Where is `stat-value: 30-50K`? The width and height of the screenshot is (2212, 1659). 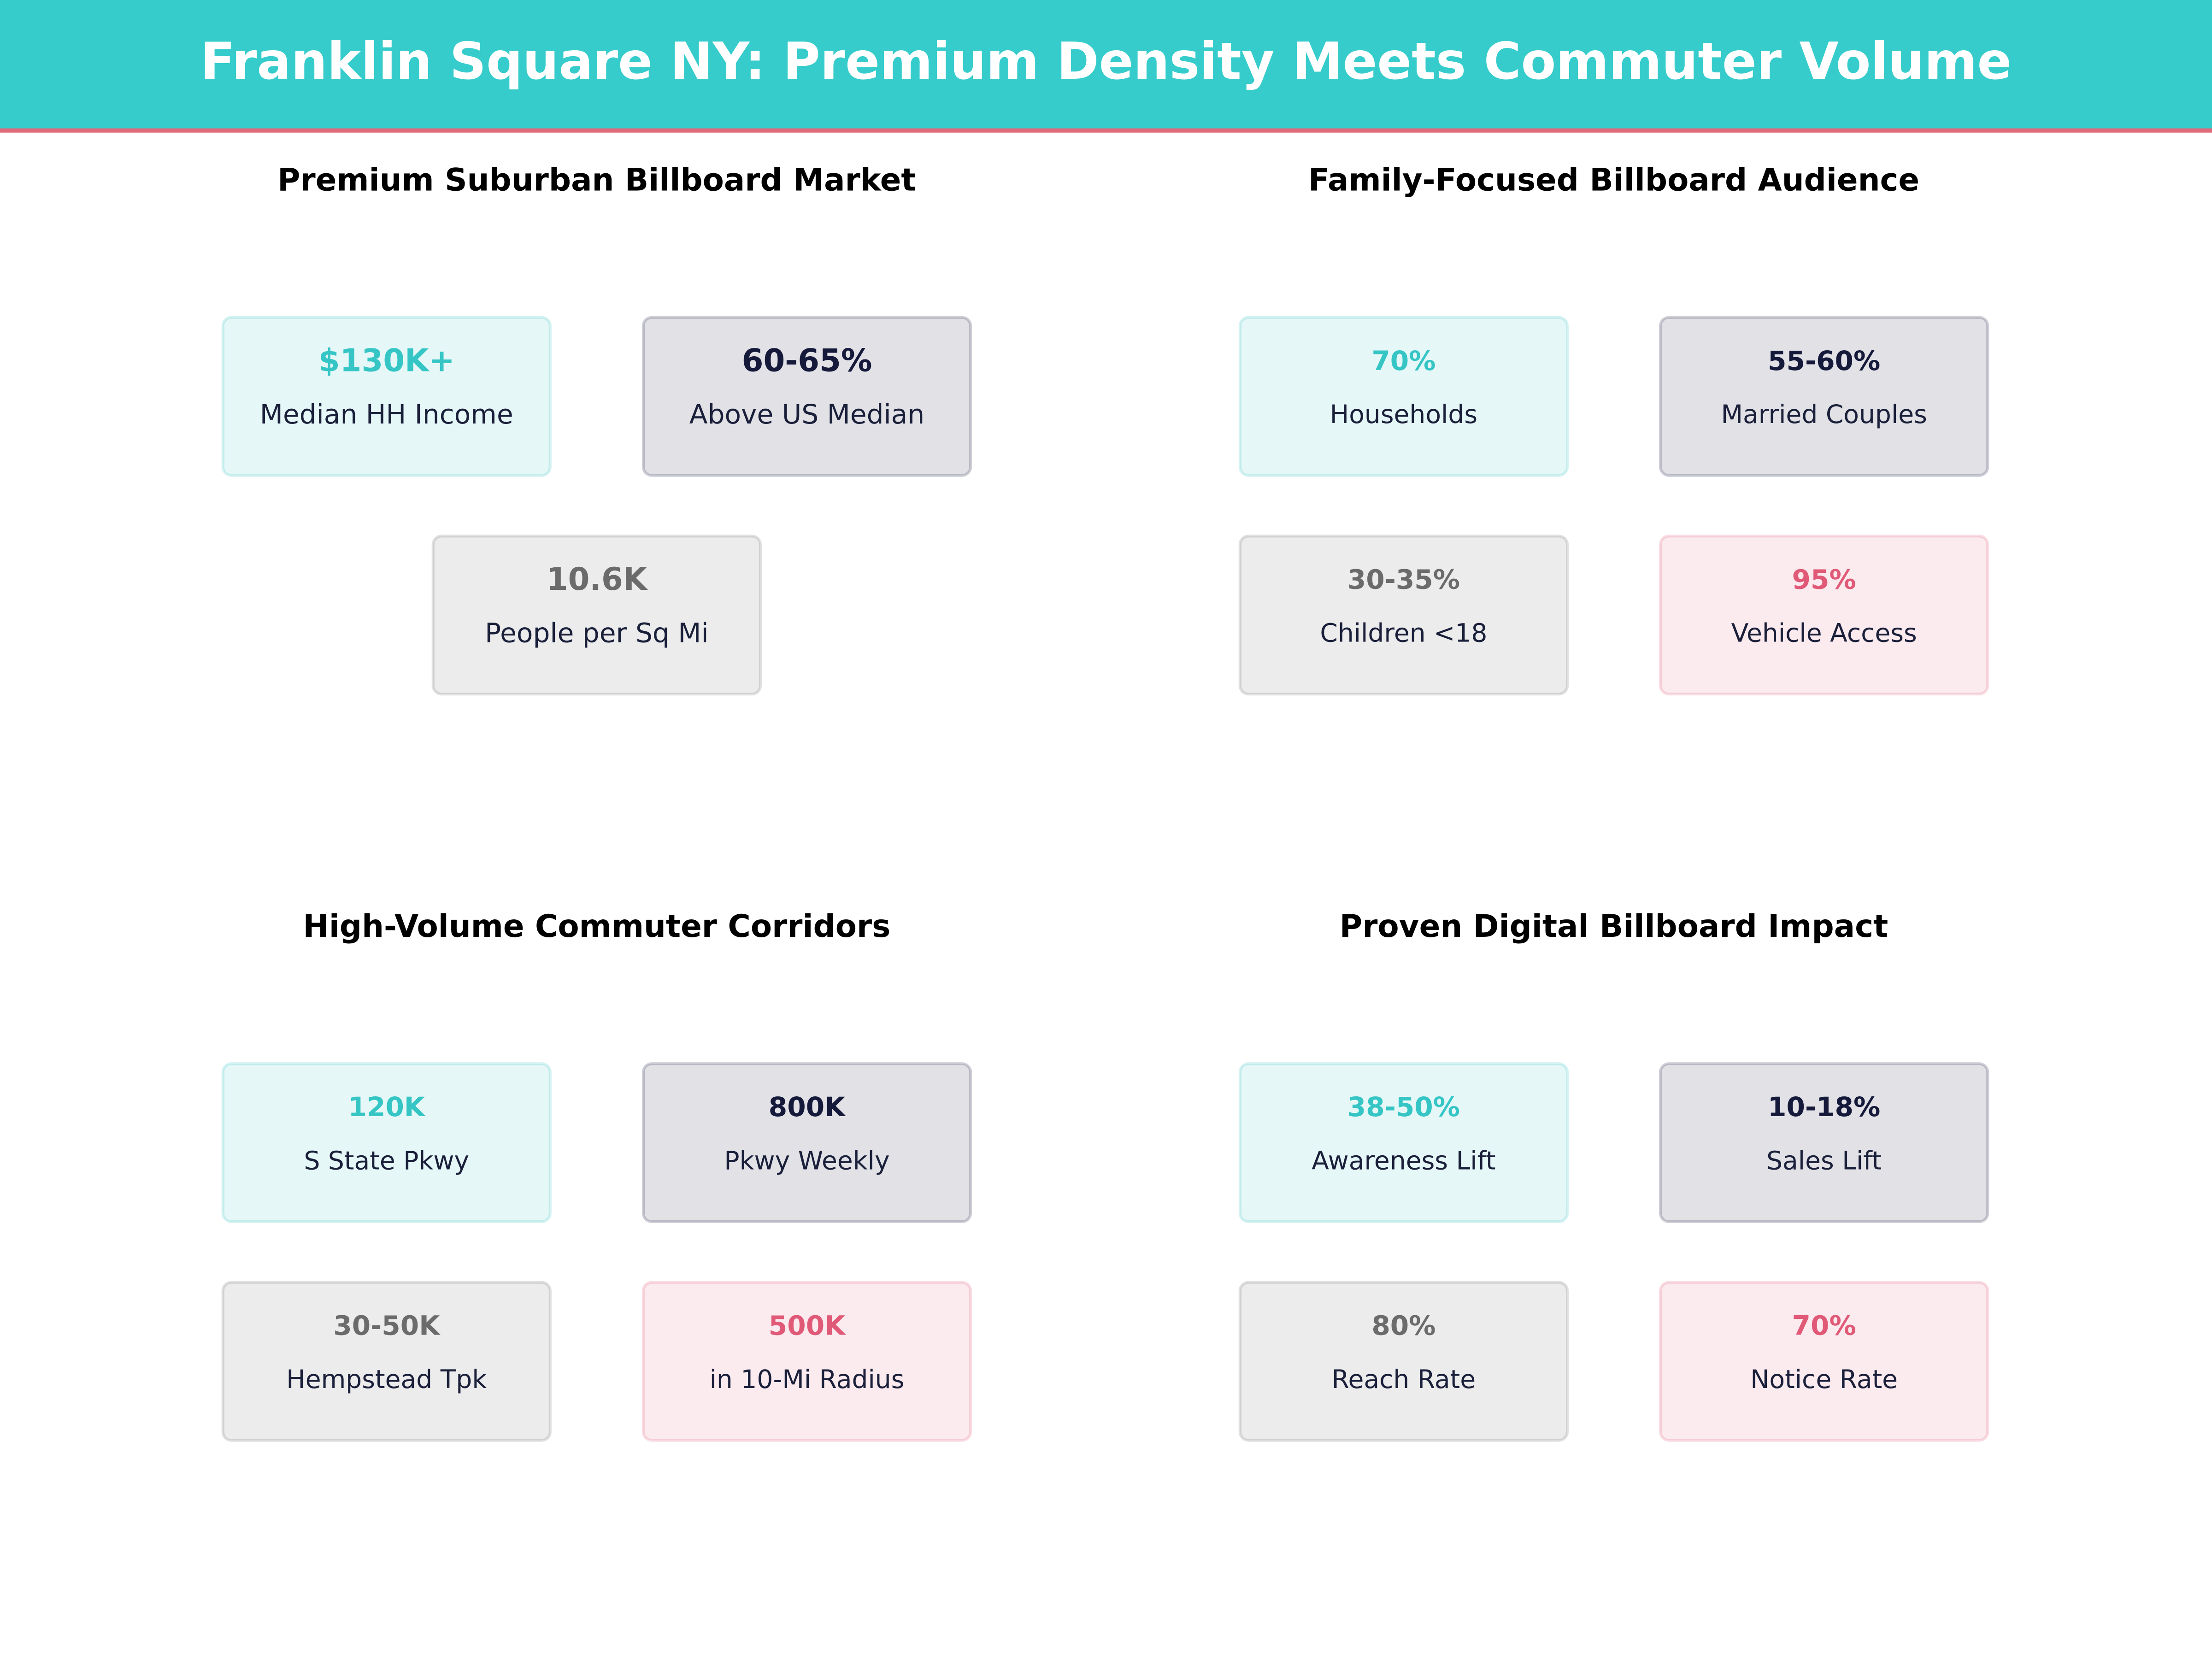 stat-value: 30-50K is located at coordinates (387, 1325).